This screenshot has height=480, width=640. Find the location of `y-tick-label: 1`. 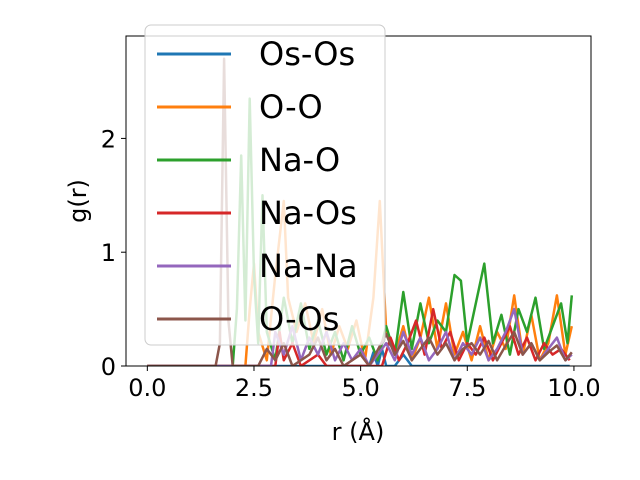

y-tick-label: 1 is located at coordinates (108, 253).